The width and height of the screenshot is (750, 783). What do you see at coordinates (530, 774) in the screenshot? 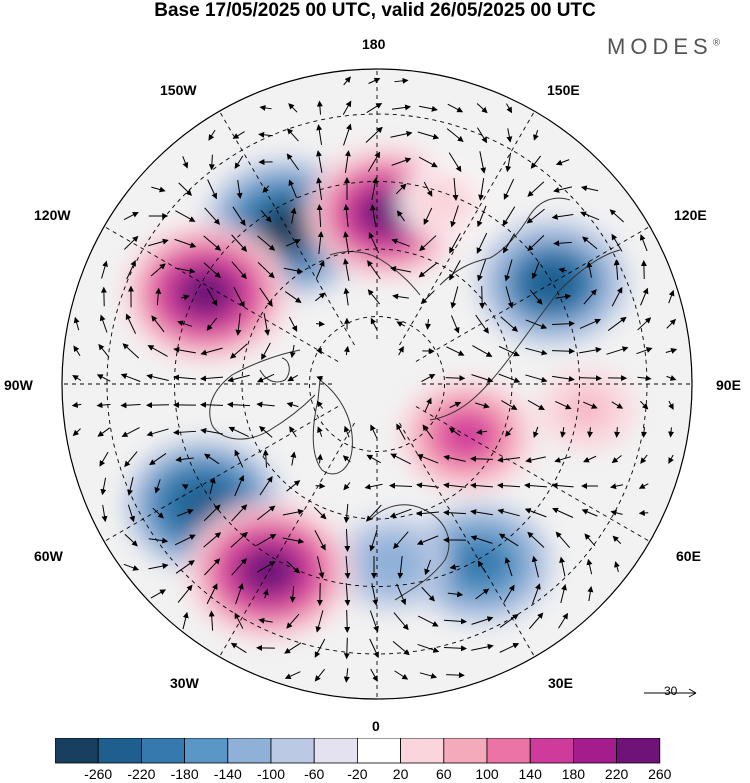
I see `colorbar-tick-label: 140` at bounding box center [530, 774].